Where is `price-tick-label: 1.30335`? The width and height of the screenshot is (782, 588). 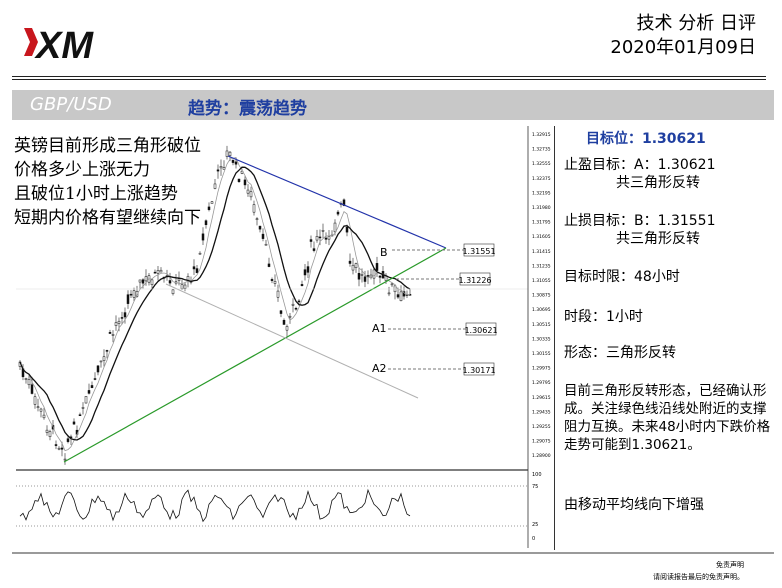 price-tick-label: 1.30335 is located at coordinates (541, 339).